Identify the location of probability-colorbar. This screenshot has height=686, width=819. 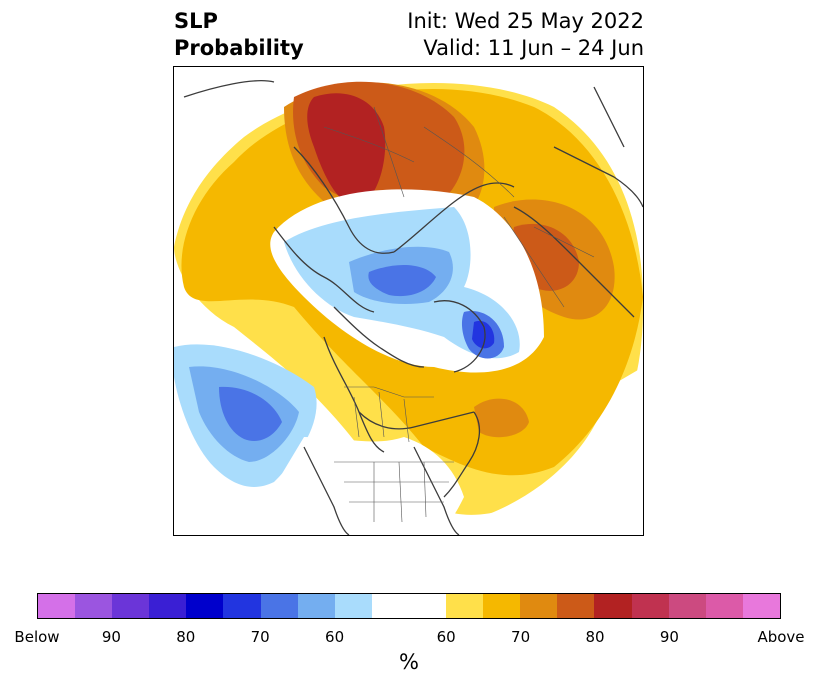
(409, 606).